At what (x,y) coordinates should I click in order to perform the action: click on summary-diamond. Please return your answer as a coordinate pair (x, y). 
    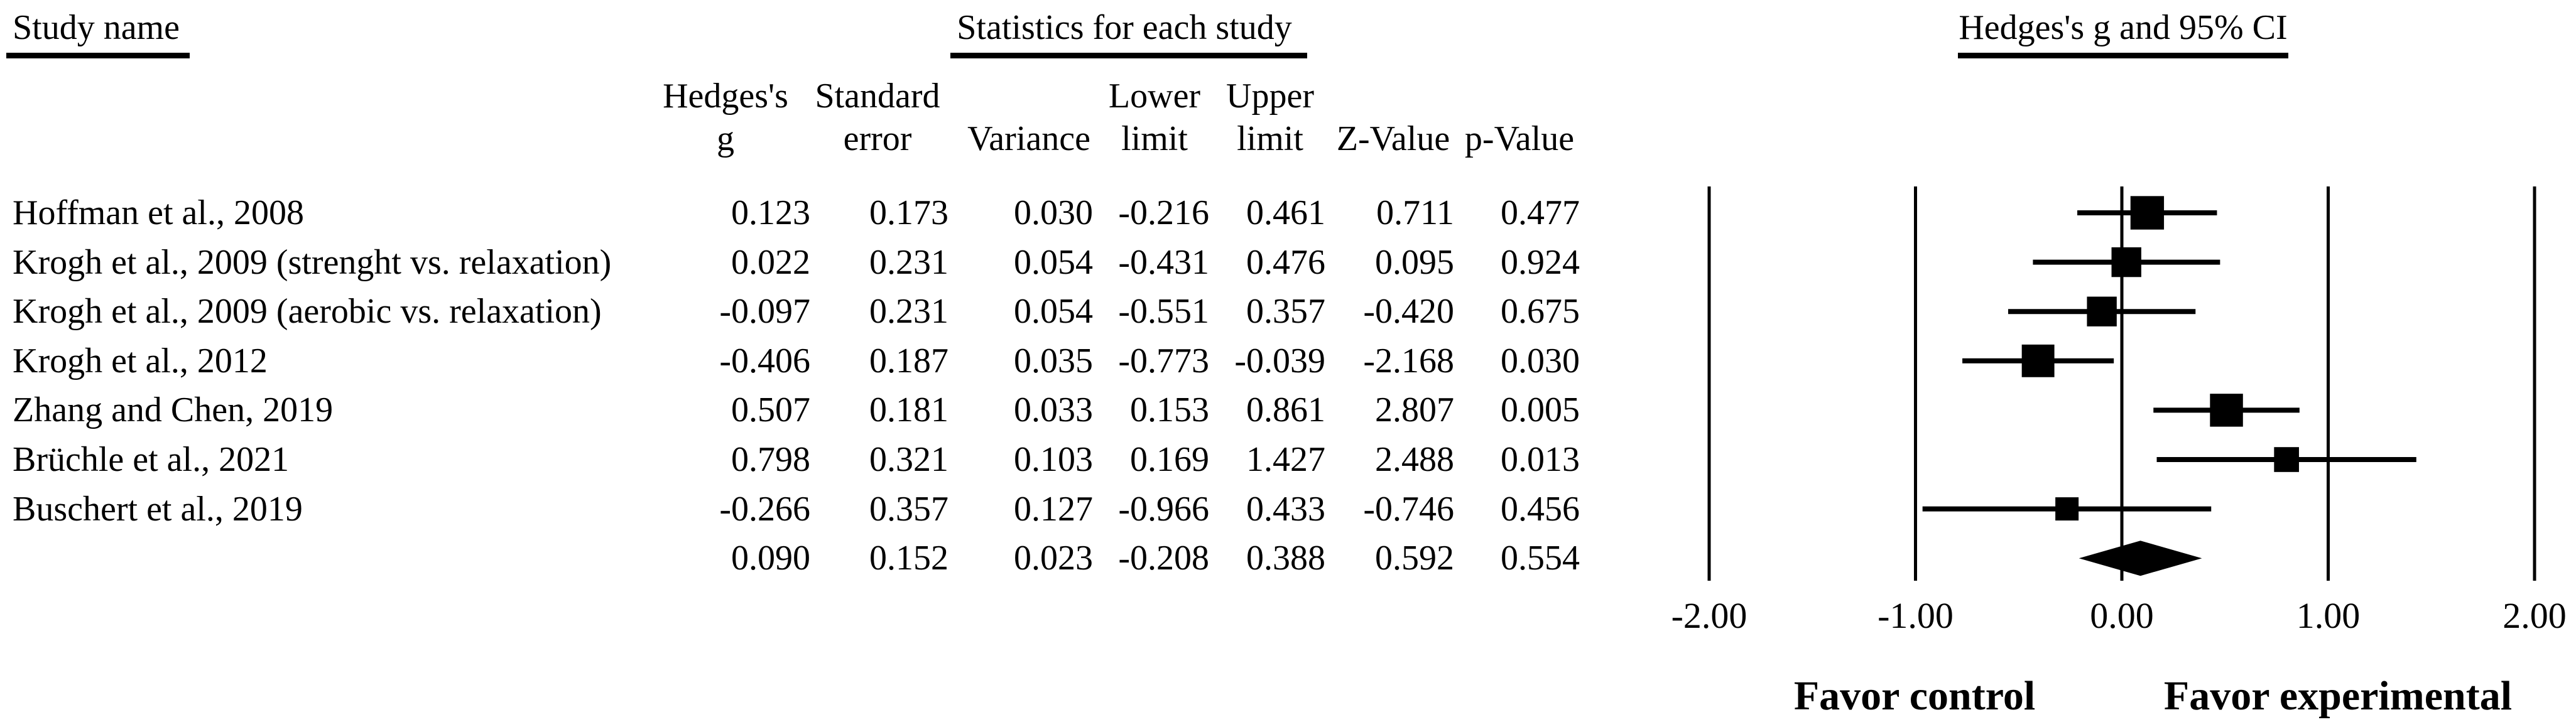
    Looking at the image, I should click on (2140, 558).